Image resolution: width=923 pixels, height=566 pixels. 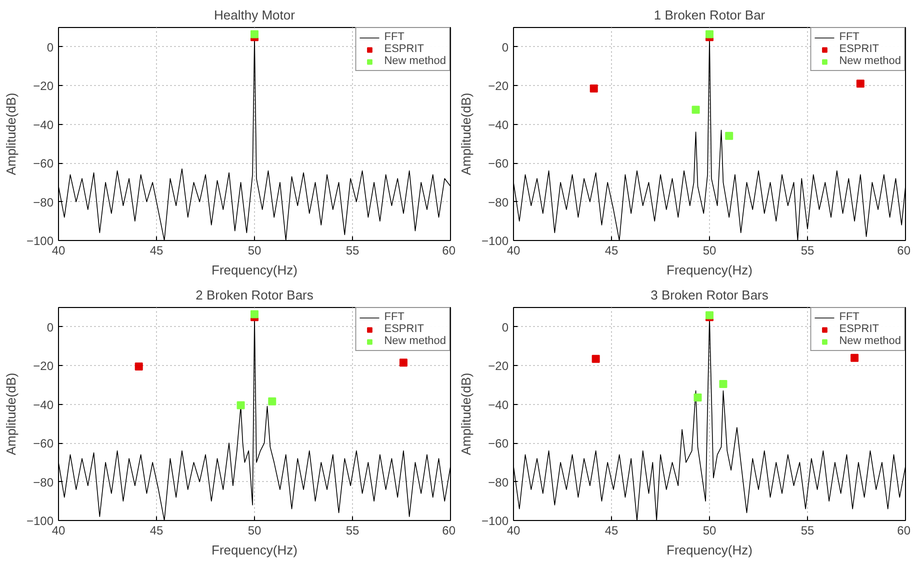 I want to click on chart-title: 3 Broken Rotor Bars, so click(x=709, y=295).